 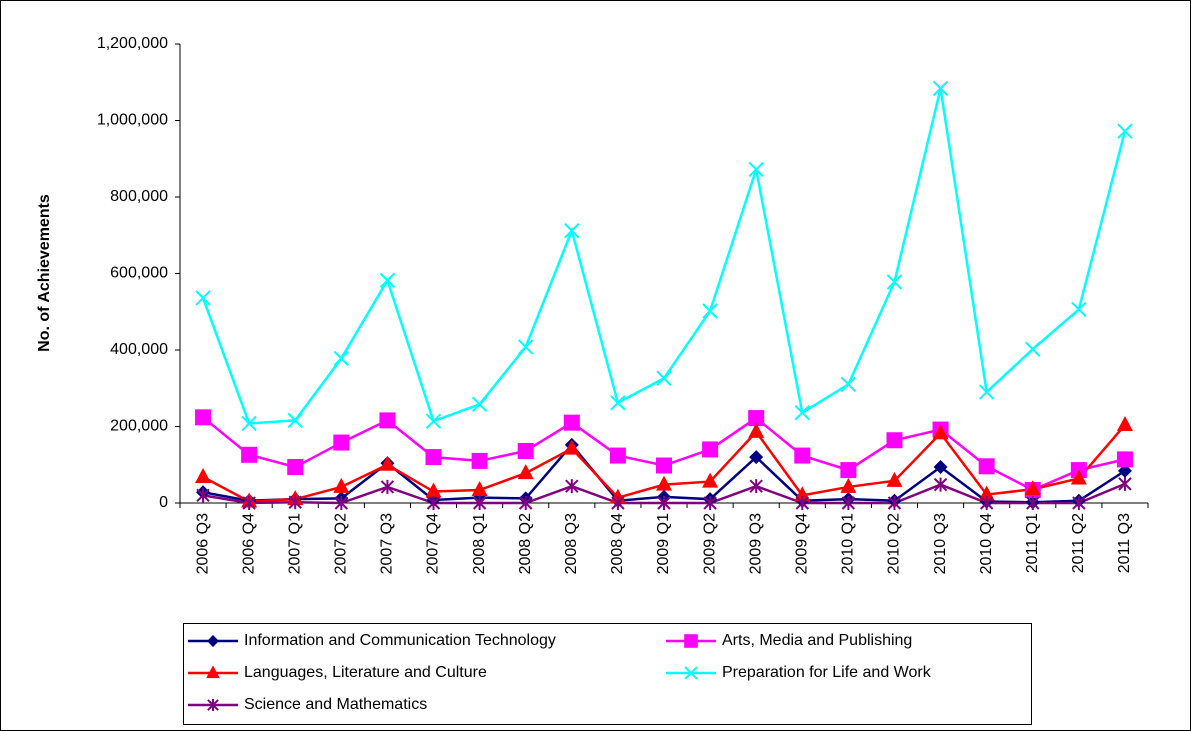 I want to click on y-tick-label: 200,000, so click(x=139, y=426).